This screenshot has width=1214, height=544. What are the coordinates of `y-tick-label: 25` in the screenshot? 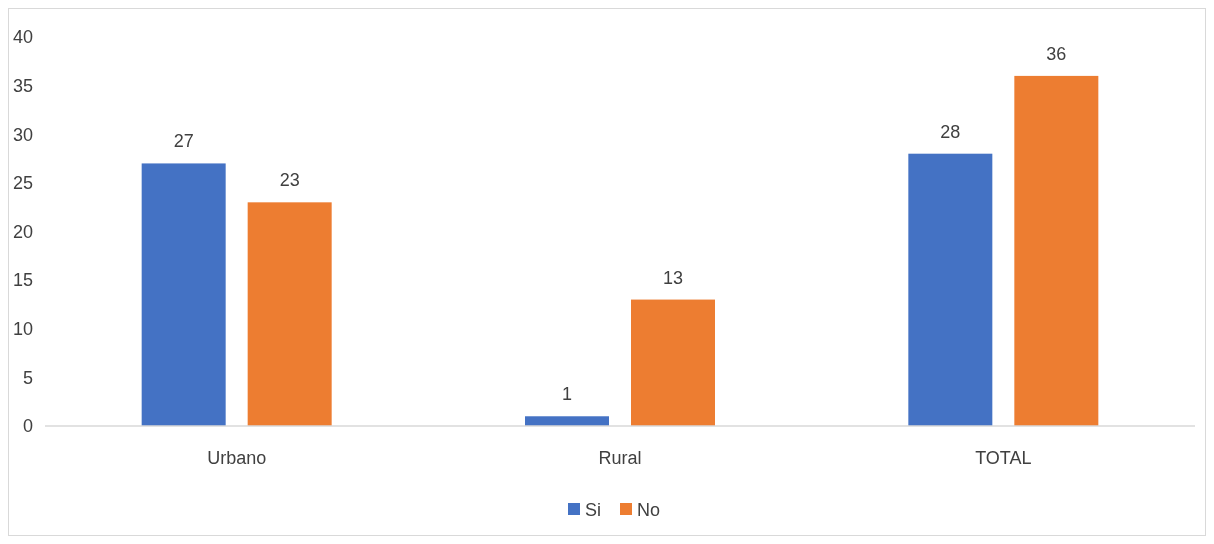 It's located at (22, 183).